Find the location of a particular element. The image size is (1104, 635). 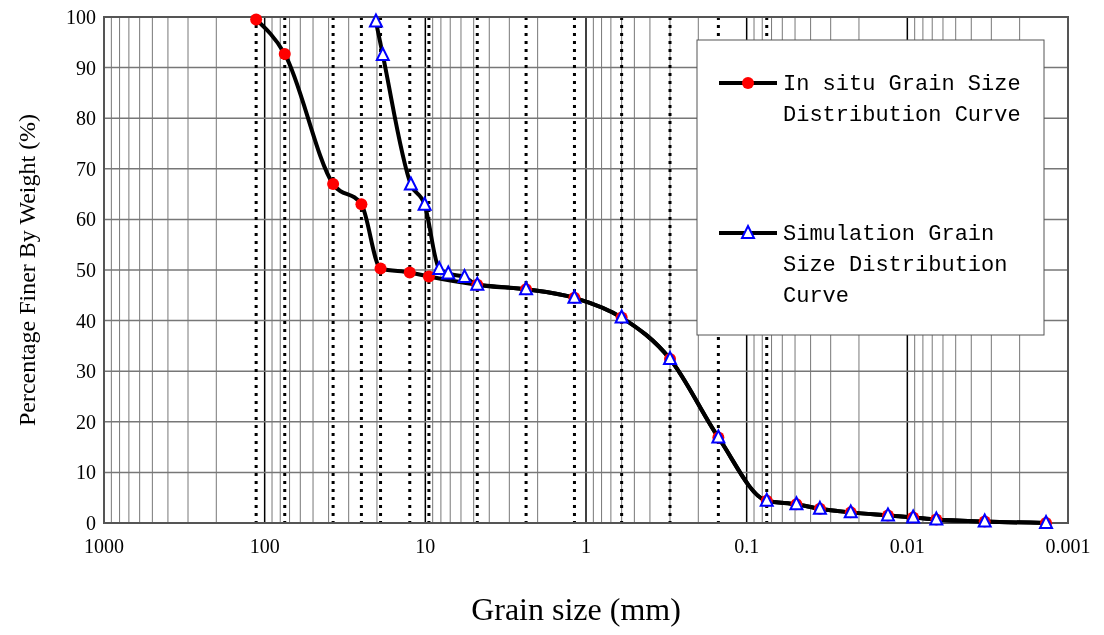

x-tick-label: 0.1 is located at coordinates (747, 546).